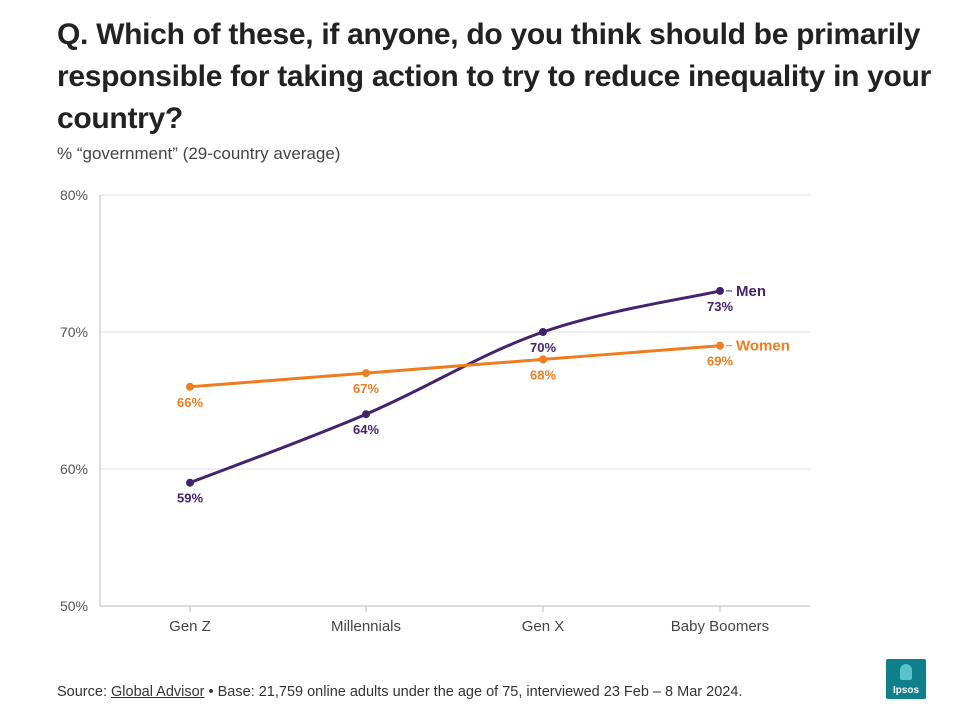 The image size is (977, 717). I want to click on data-label-women: 69%, so click(720, 361).